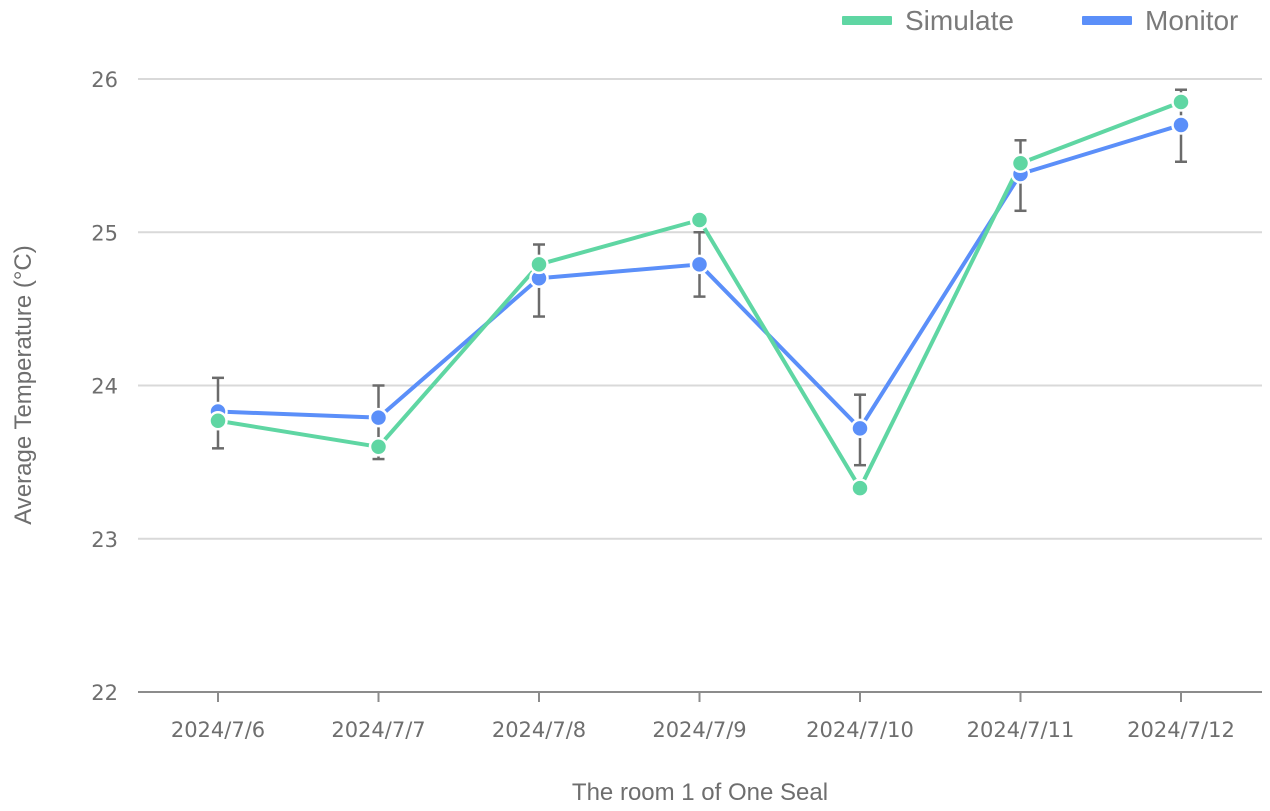 This screenshot has width=1270, height=811. Describe the element at coordinates (104, 80) in the screenshot. I see `y-tick-label: 26` at that location.